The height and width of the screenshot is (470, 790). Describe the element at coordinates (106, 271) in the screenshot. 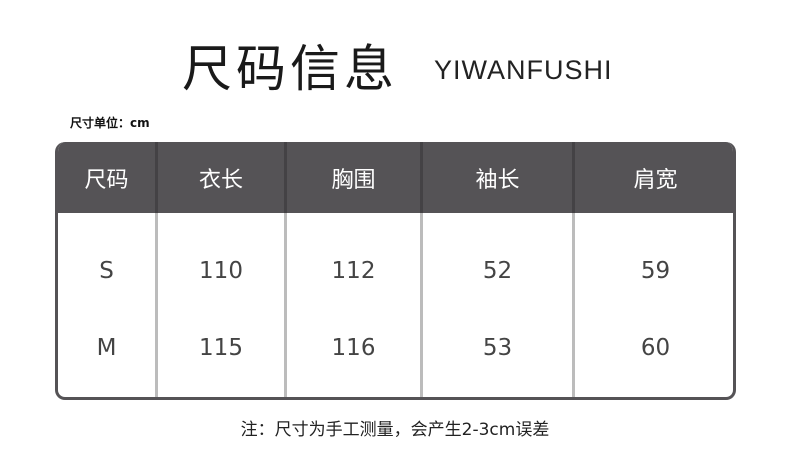

I see `cell-size: S` at that location.